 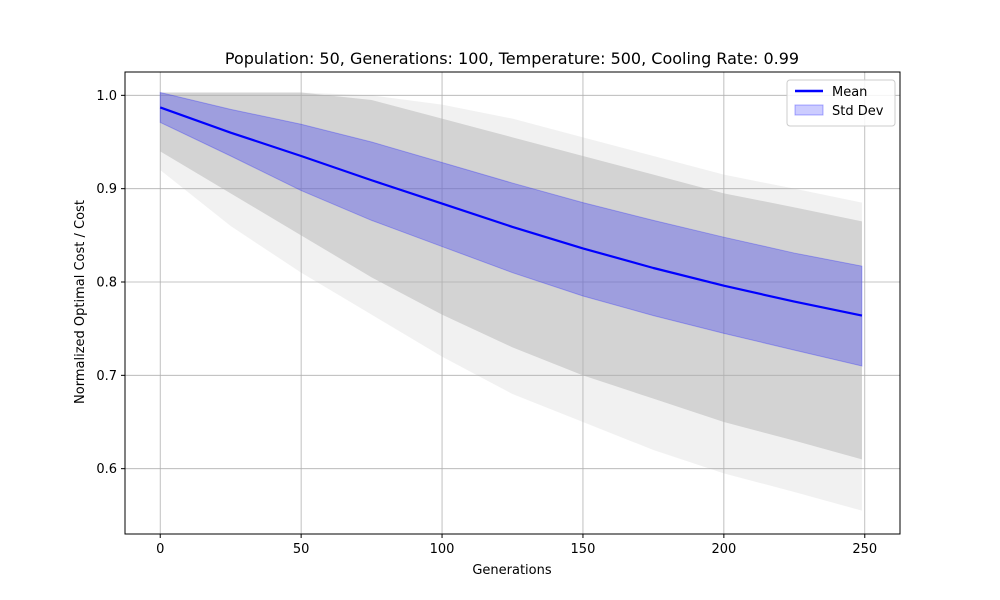 What do you see at coordinates (858, 111) in the screenshot?
I see `legend-std-label: Std Dev` at bounding box center [858, 111].